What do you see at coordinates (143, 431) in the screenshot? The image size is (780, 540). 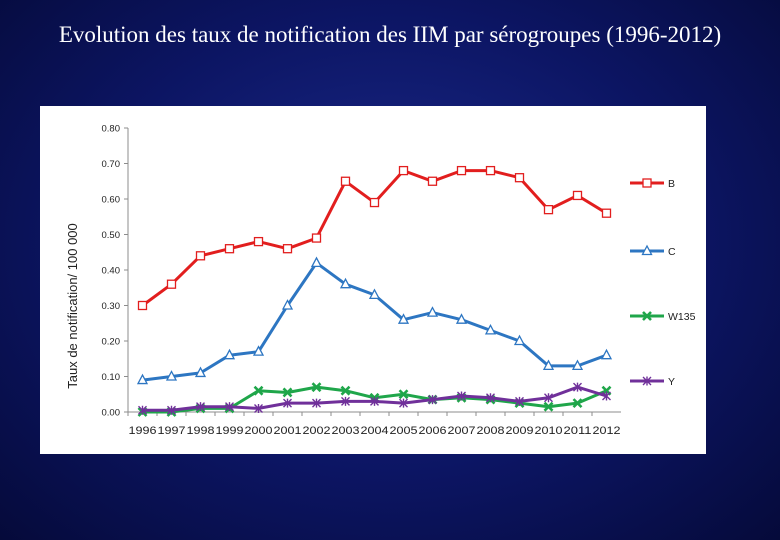 I see `x-tick-label: 1996` at bounding box center [143, 431].